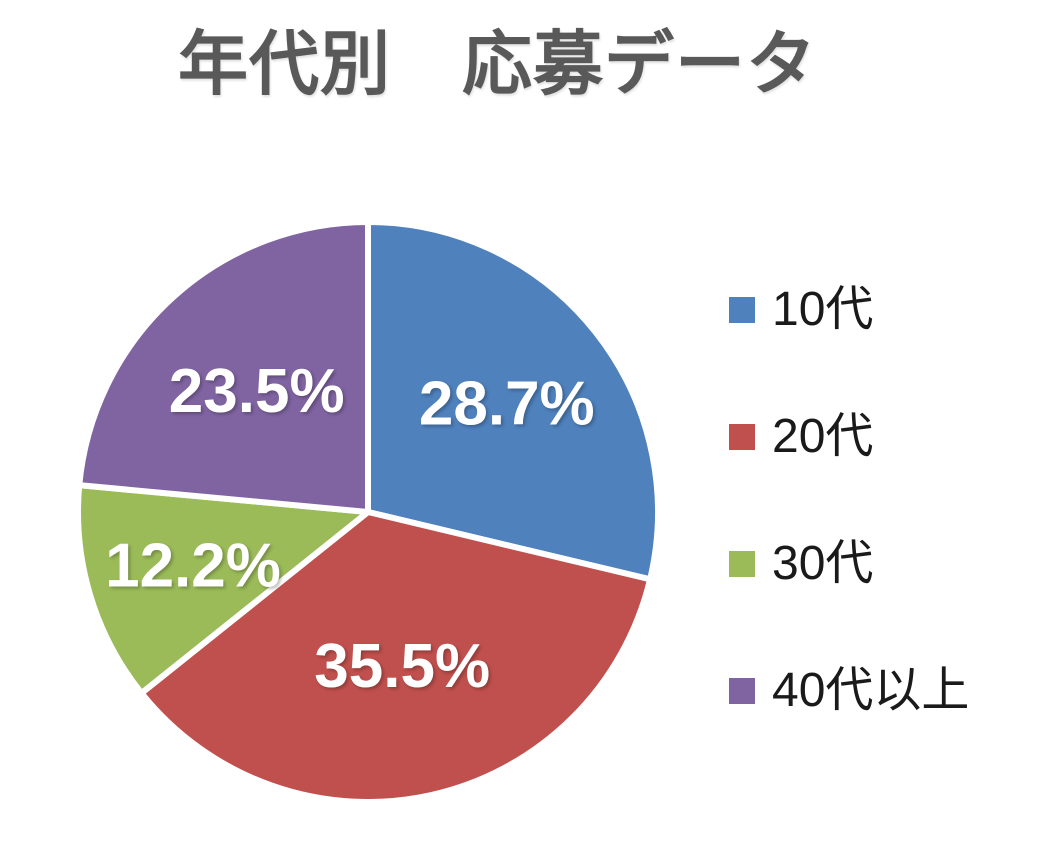  Describe the element at coordinates (823, 309) in the screenshot. I see `legend-label: 10代` at that location.